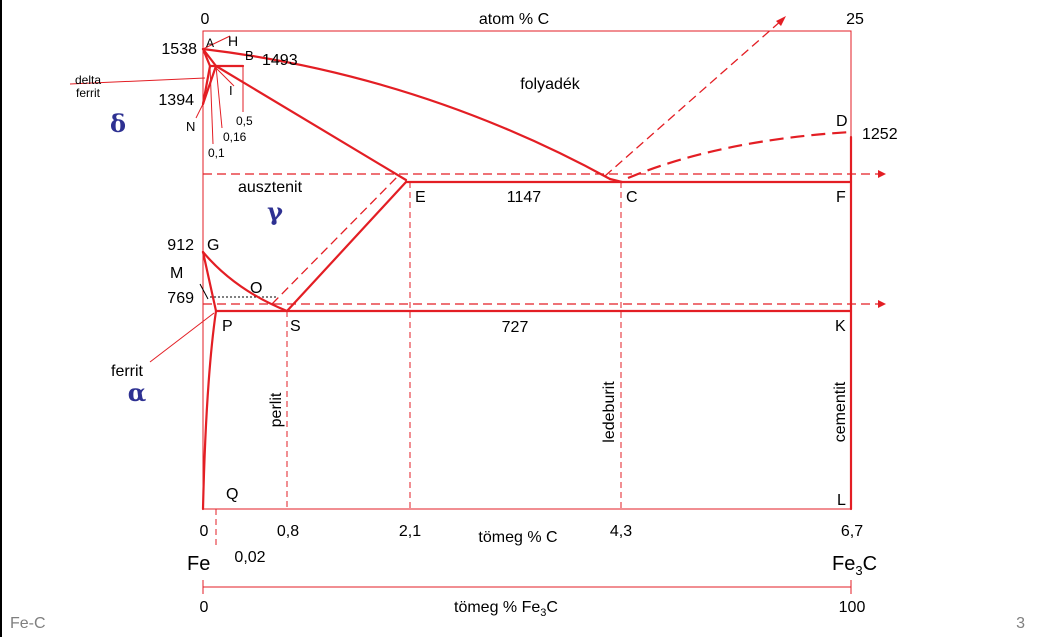 The width and height of the screenshot is (1037, 637). I want to click on fe3c-scale-max: 100, so click(852, 607).